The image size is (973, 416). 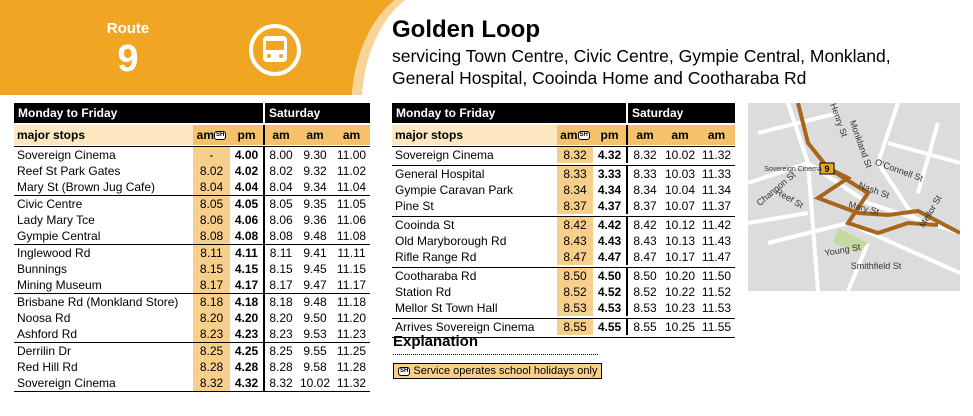 I want to click on time-cell: 11.50, so click(x=716, y=276).